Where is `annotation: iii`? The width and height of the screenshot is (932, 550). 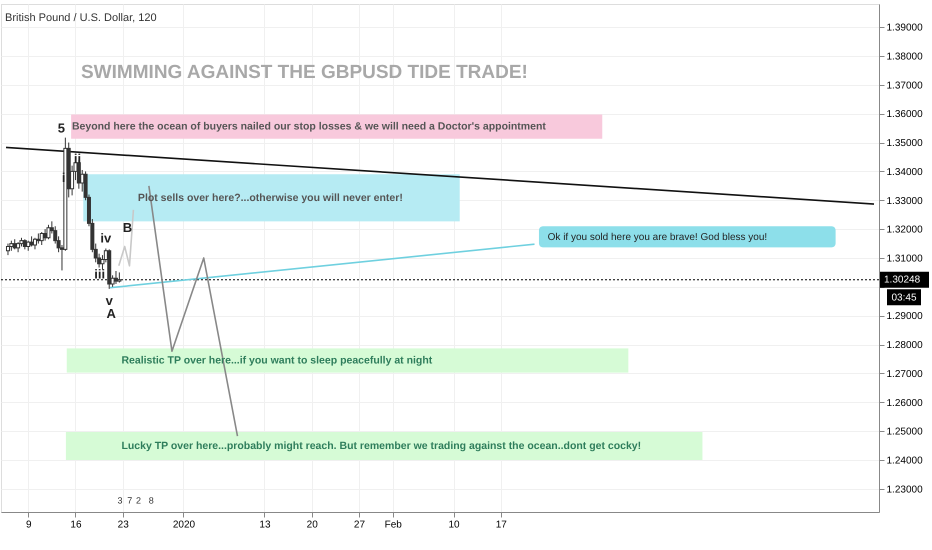 annotation: iii is located at coordinates (100, 274).